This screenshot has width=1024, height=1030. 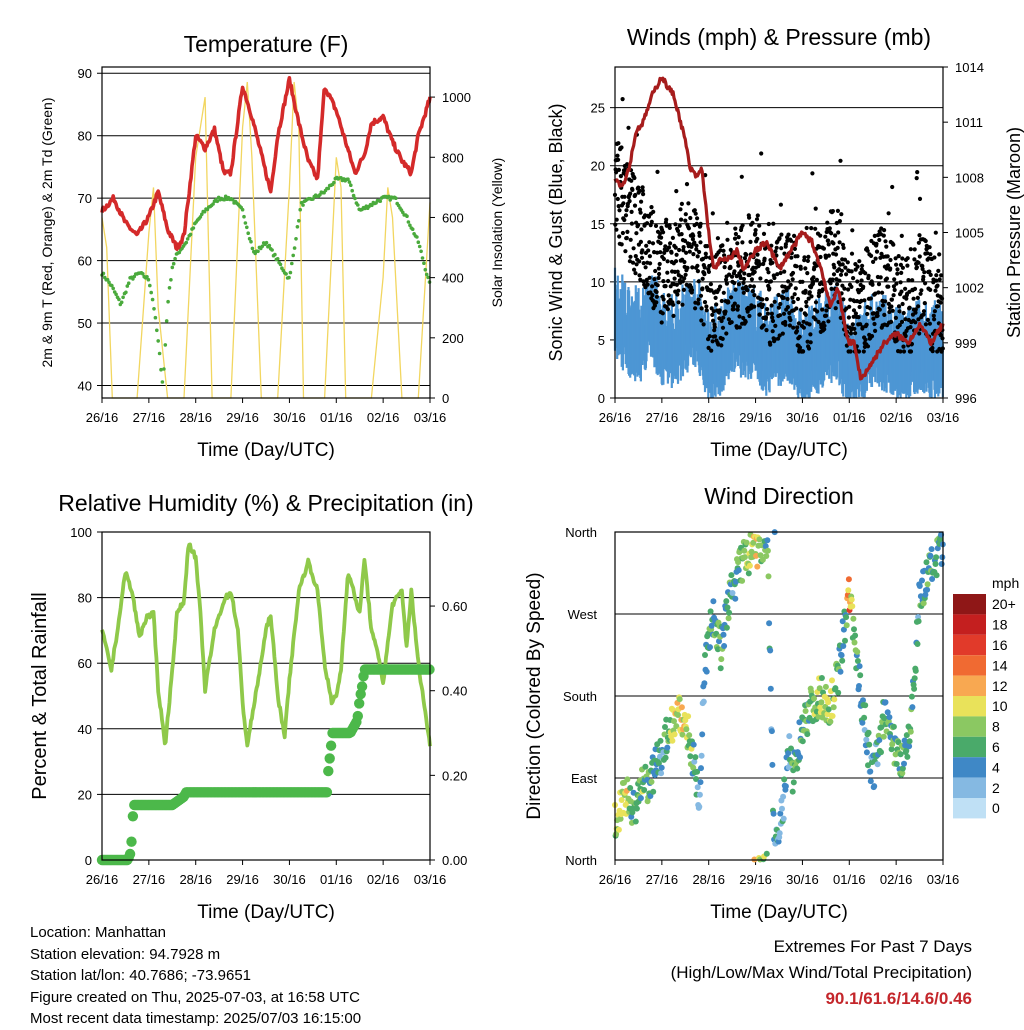 I want to click on y-tick-label: 40, so click(x=85, y=386).